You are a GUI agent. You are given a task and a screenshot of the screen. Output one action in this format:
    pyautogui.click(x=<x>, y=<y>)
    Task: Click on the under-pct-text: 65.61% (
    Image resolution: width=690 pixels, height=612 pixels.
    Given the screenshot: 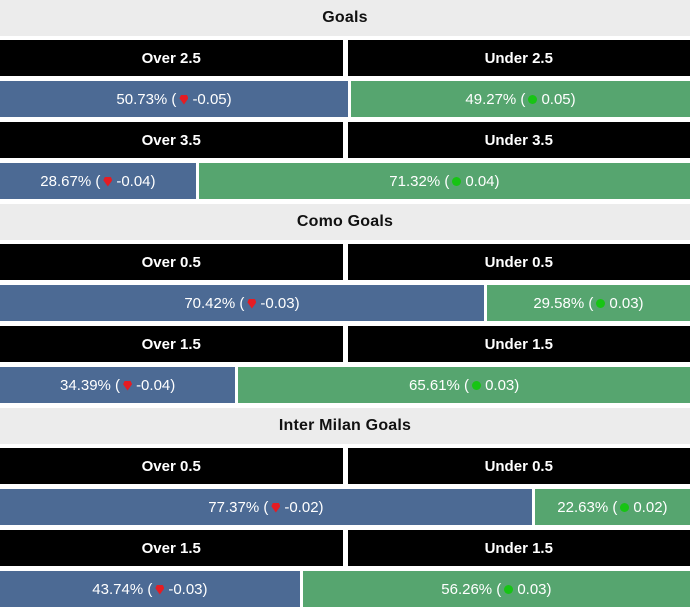 What is the action you would take?
    pyautogui.click(x=439, y=385)
    